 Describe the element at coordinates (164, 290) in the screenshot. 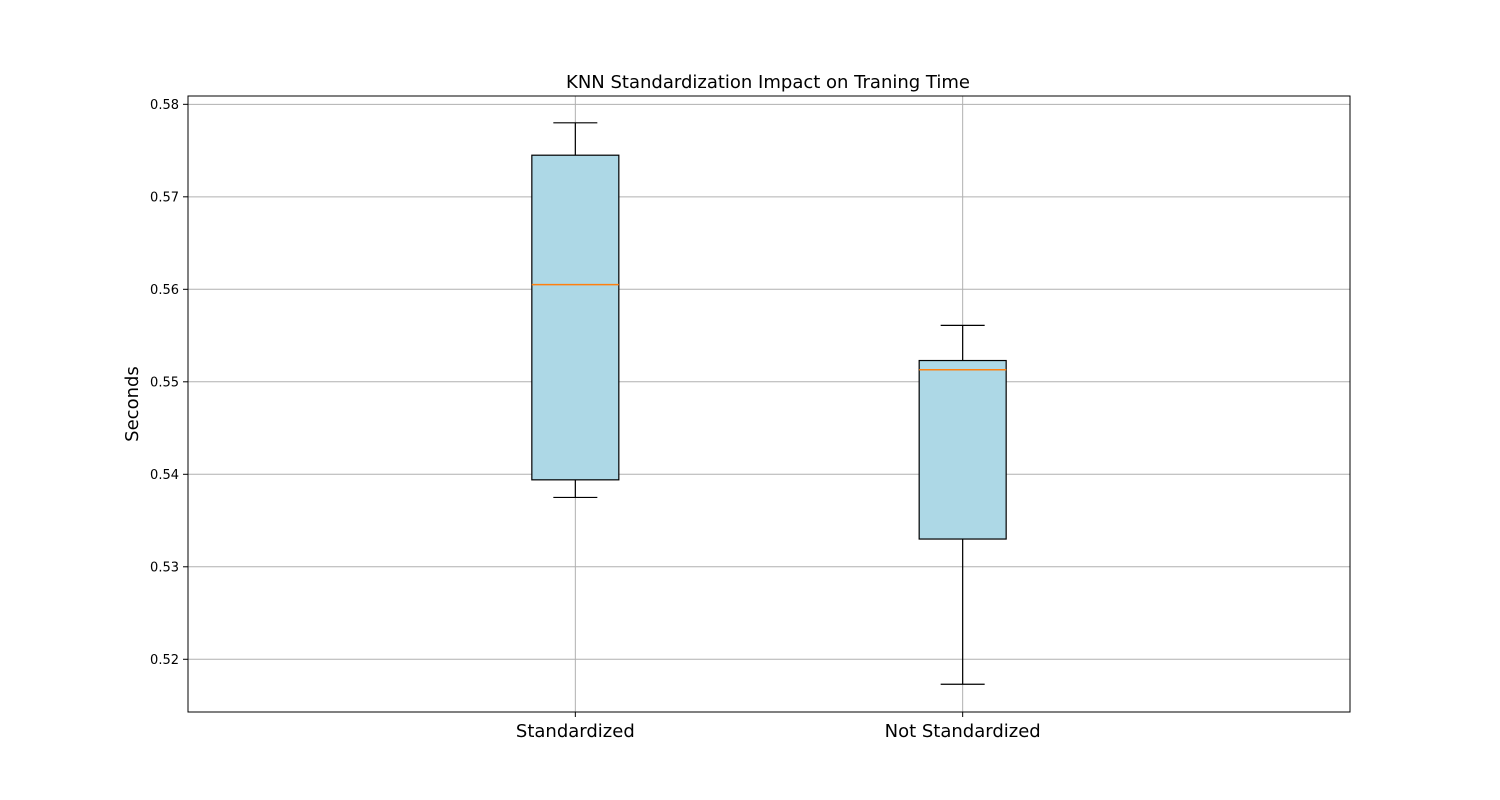

I see `y-tick-label: 0.56` at that location.